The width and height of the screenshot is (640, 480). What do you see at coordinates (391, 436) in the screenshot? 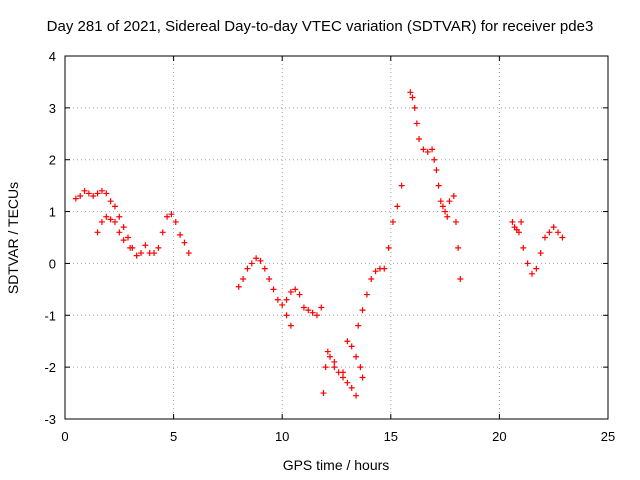
I see `x-tick-label: 15` at bounding box center [391, 436].